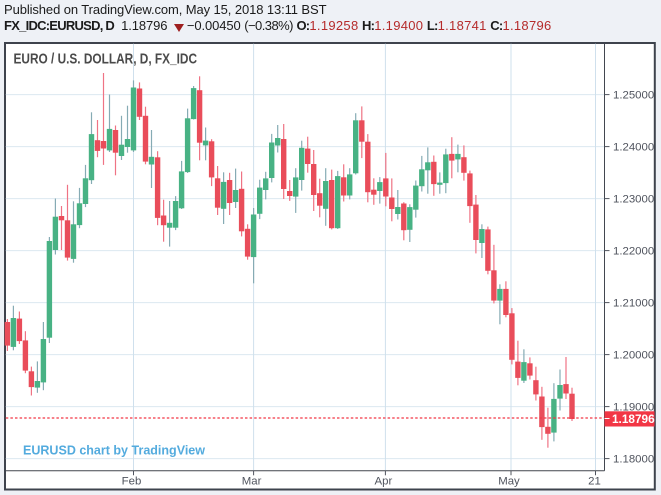  What do you see at coordinates (633, 303) in the screenshot?
I see `svg-text: 1.21000` at bounding box center [633, 303].